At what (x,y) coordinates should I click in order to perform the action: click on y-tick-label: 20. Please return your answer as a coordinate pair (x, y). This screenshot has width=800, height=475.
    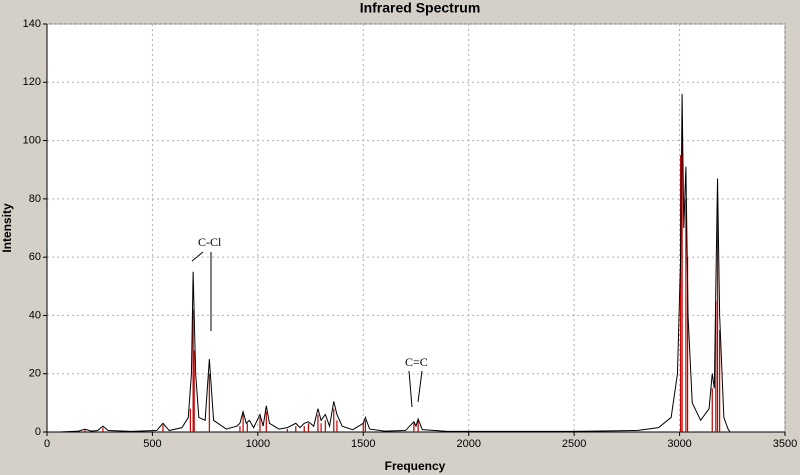
    Looking at the image, I should click on (35, 374).